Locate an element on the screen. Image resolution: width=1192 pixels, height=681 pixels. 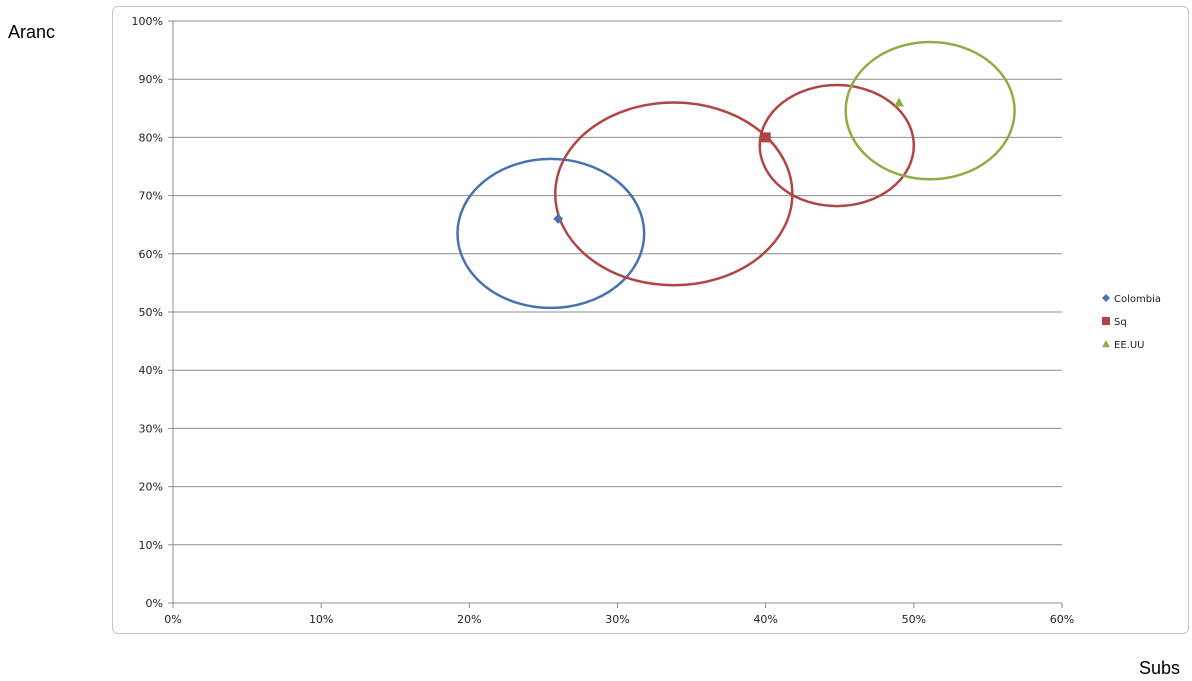
point-ee-uu is located at coordinates (899, 102).